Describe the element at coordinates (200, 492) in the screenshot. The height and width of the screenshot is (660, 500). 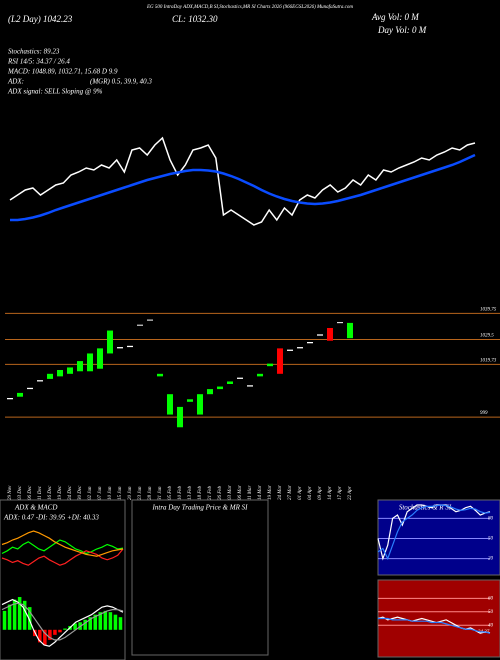
I see `x-tick-label: 18 Feb` at that location.